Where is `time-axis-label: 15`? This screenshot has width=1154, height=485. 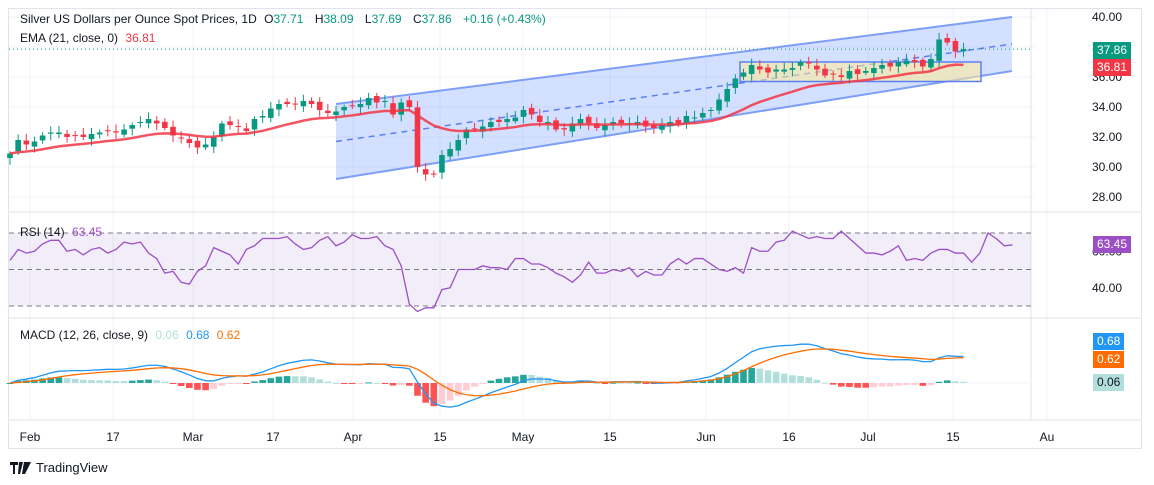
time-axis-label: 15 is located at coordinates (440, 437).